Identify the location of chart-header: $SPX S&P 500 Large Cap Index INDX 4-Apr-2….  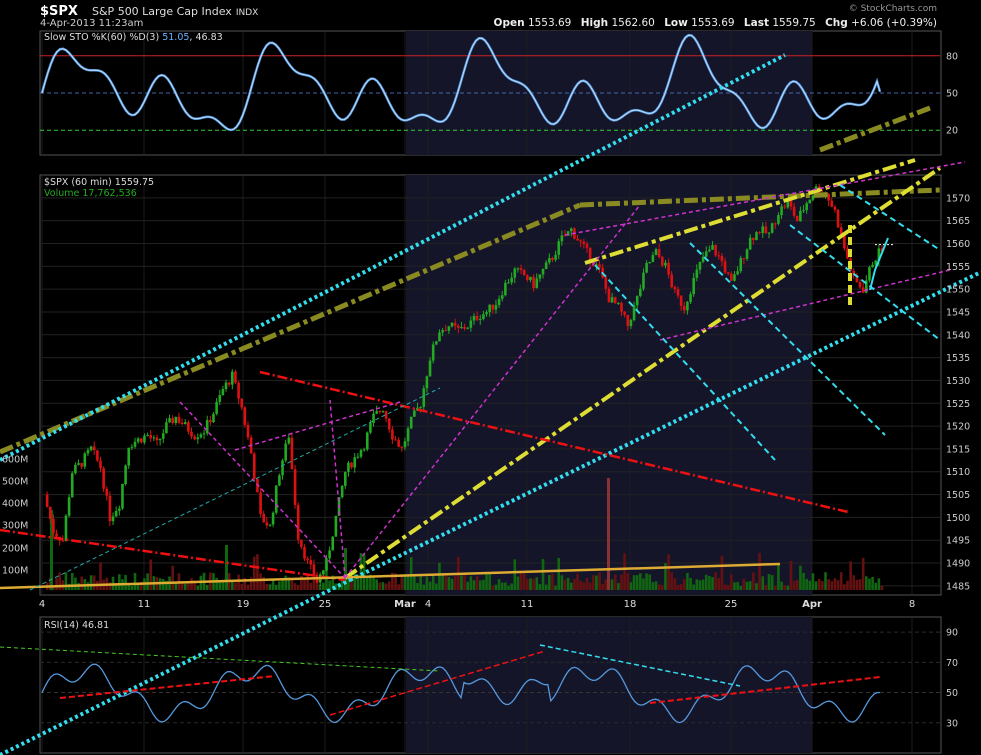
(490, 15).